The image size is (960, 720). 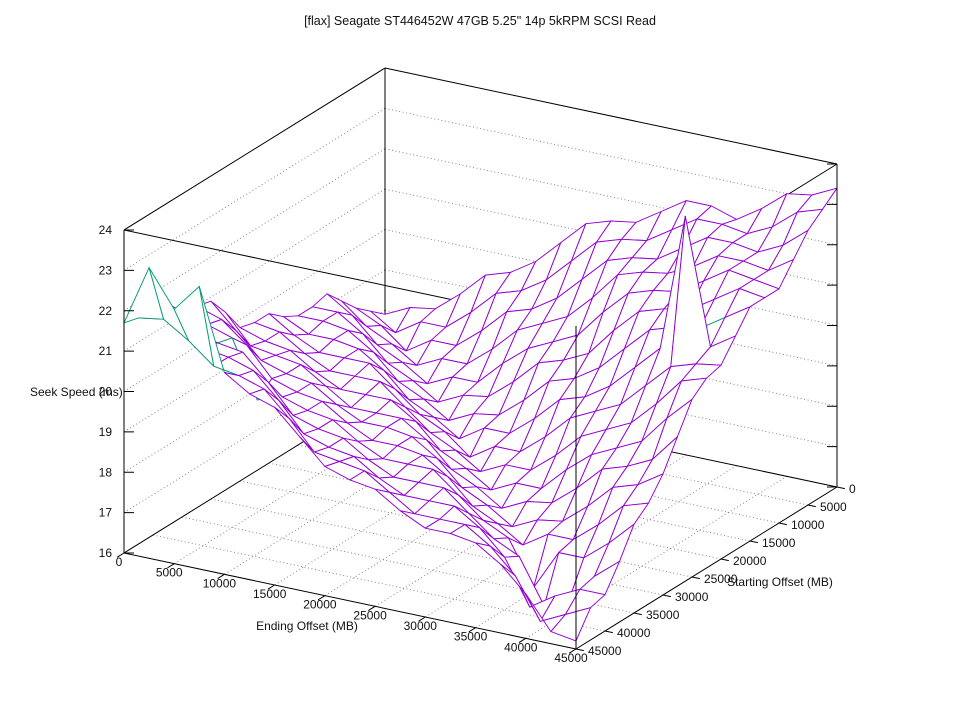 I want to click on x-tick-label: 10000, so click(x=220, y=583).